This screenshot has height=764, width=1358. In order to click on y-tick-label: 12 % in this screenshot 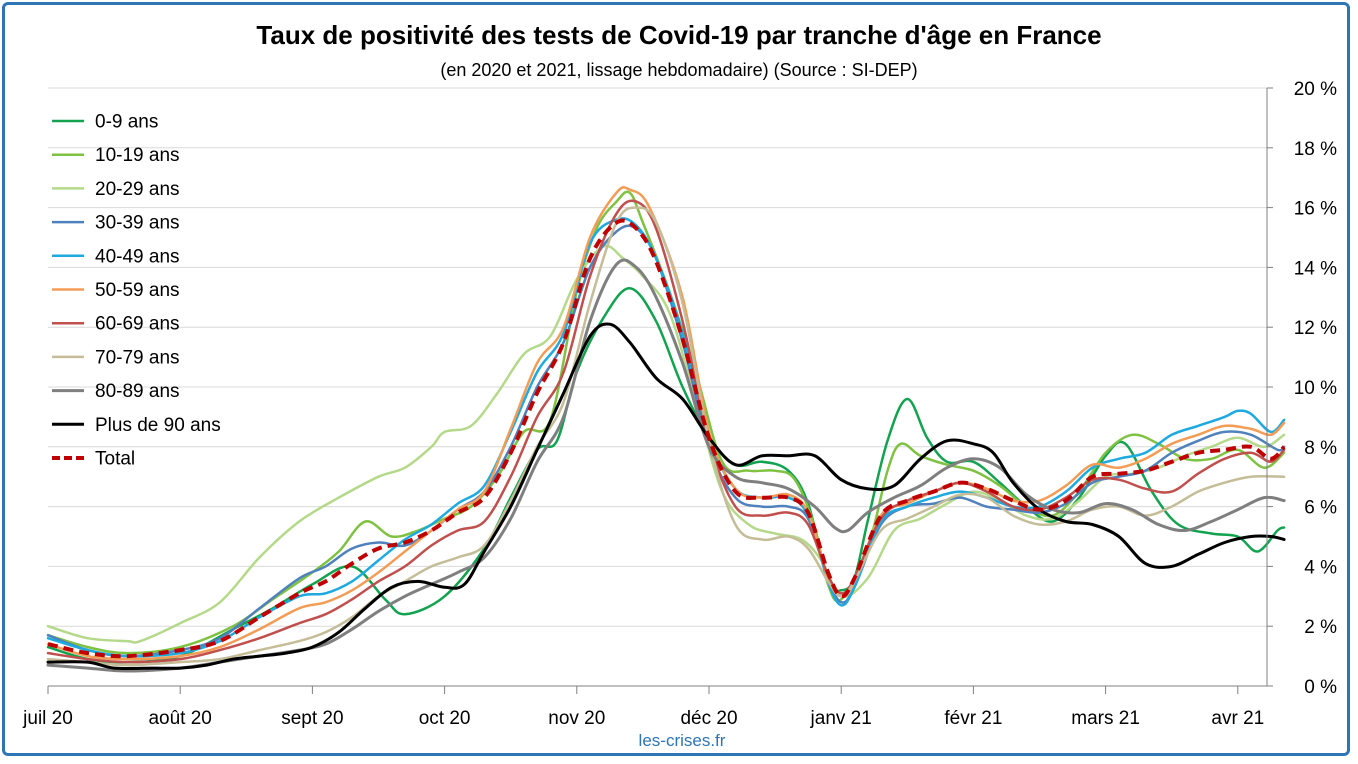, I will do `click(1315, 328)`.